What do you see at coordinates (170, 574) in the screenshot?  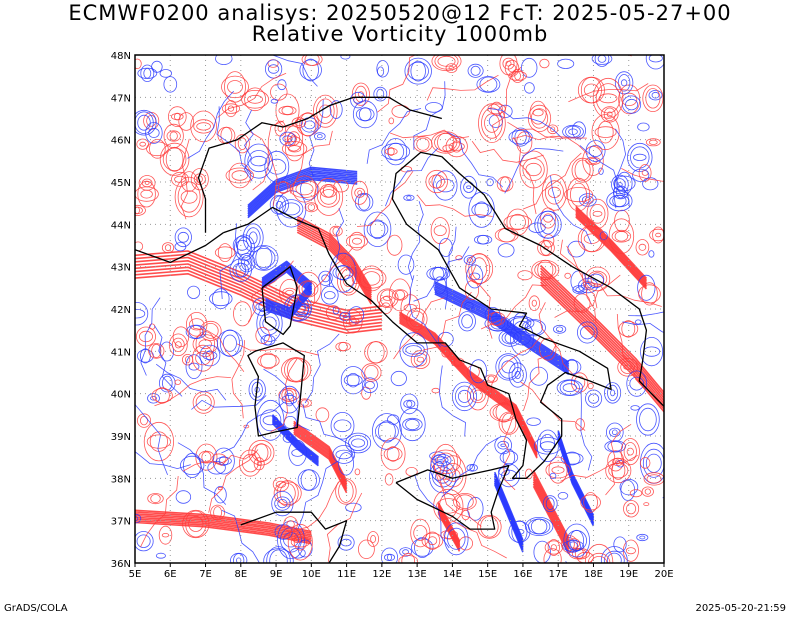 I see `lon-label: 6E` at bounding box center [170, 574].